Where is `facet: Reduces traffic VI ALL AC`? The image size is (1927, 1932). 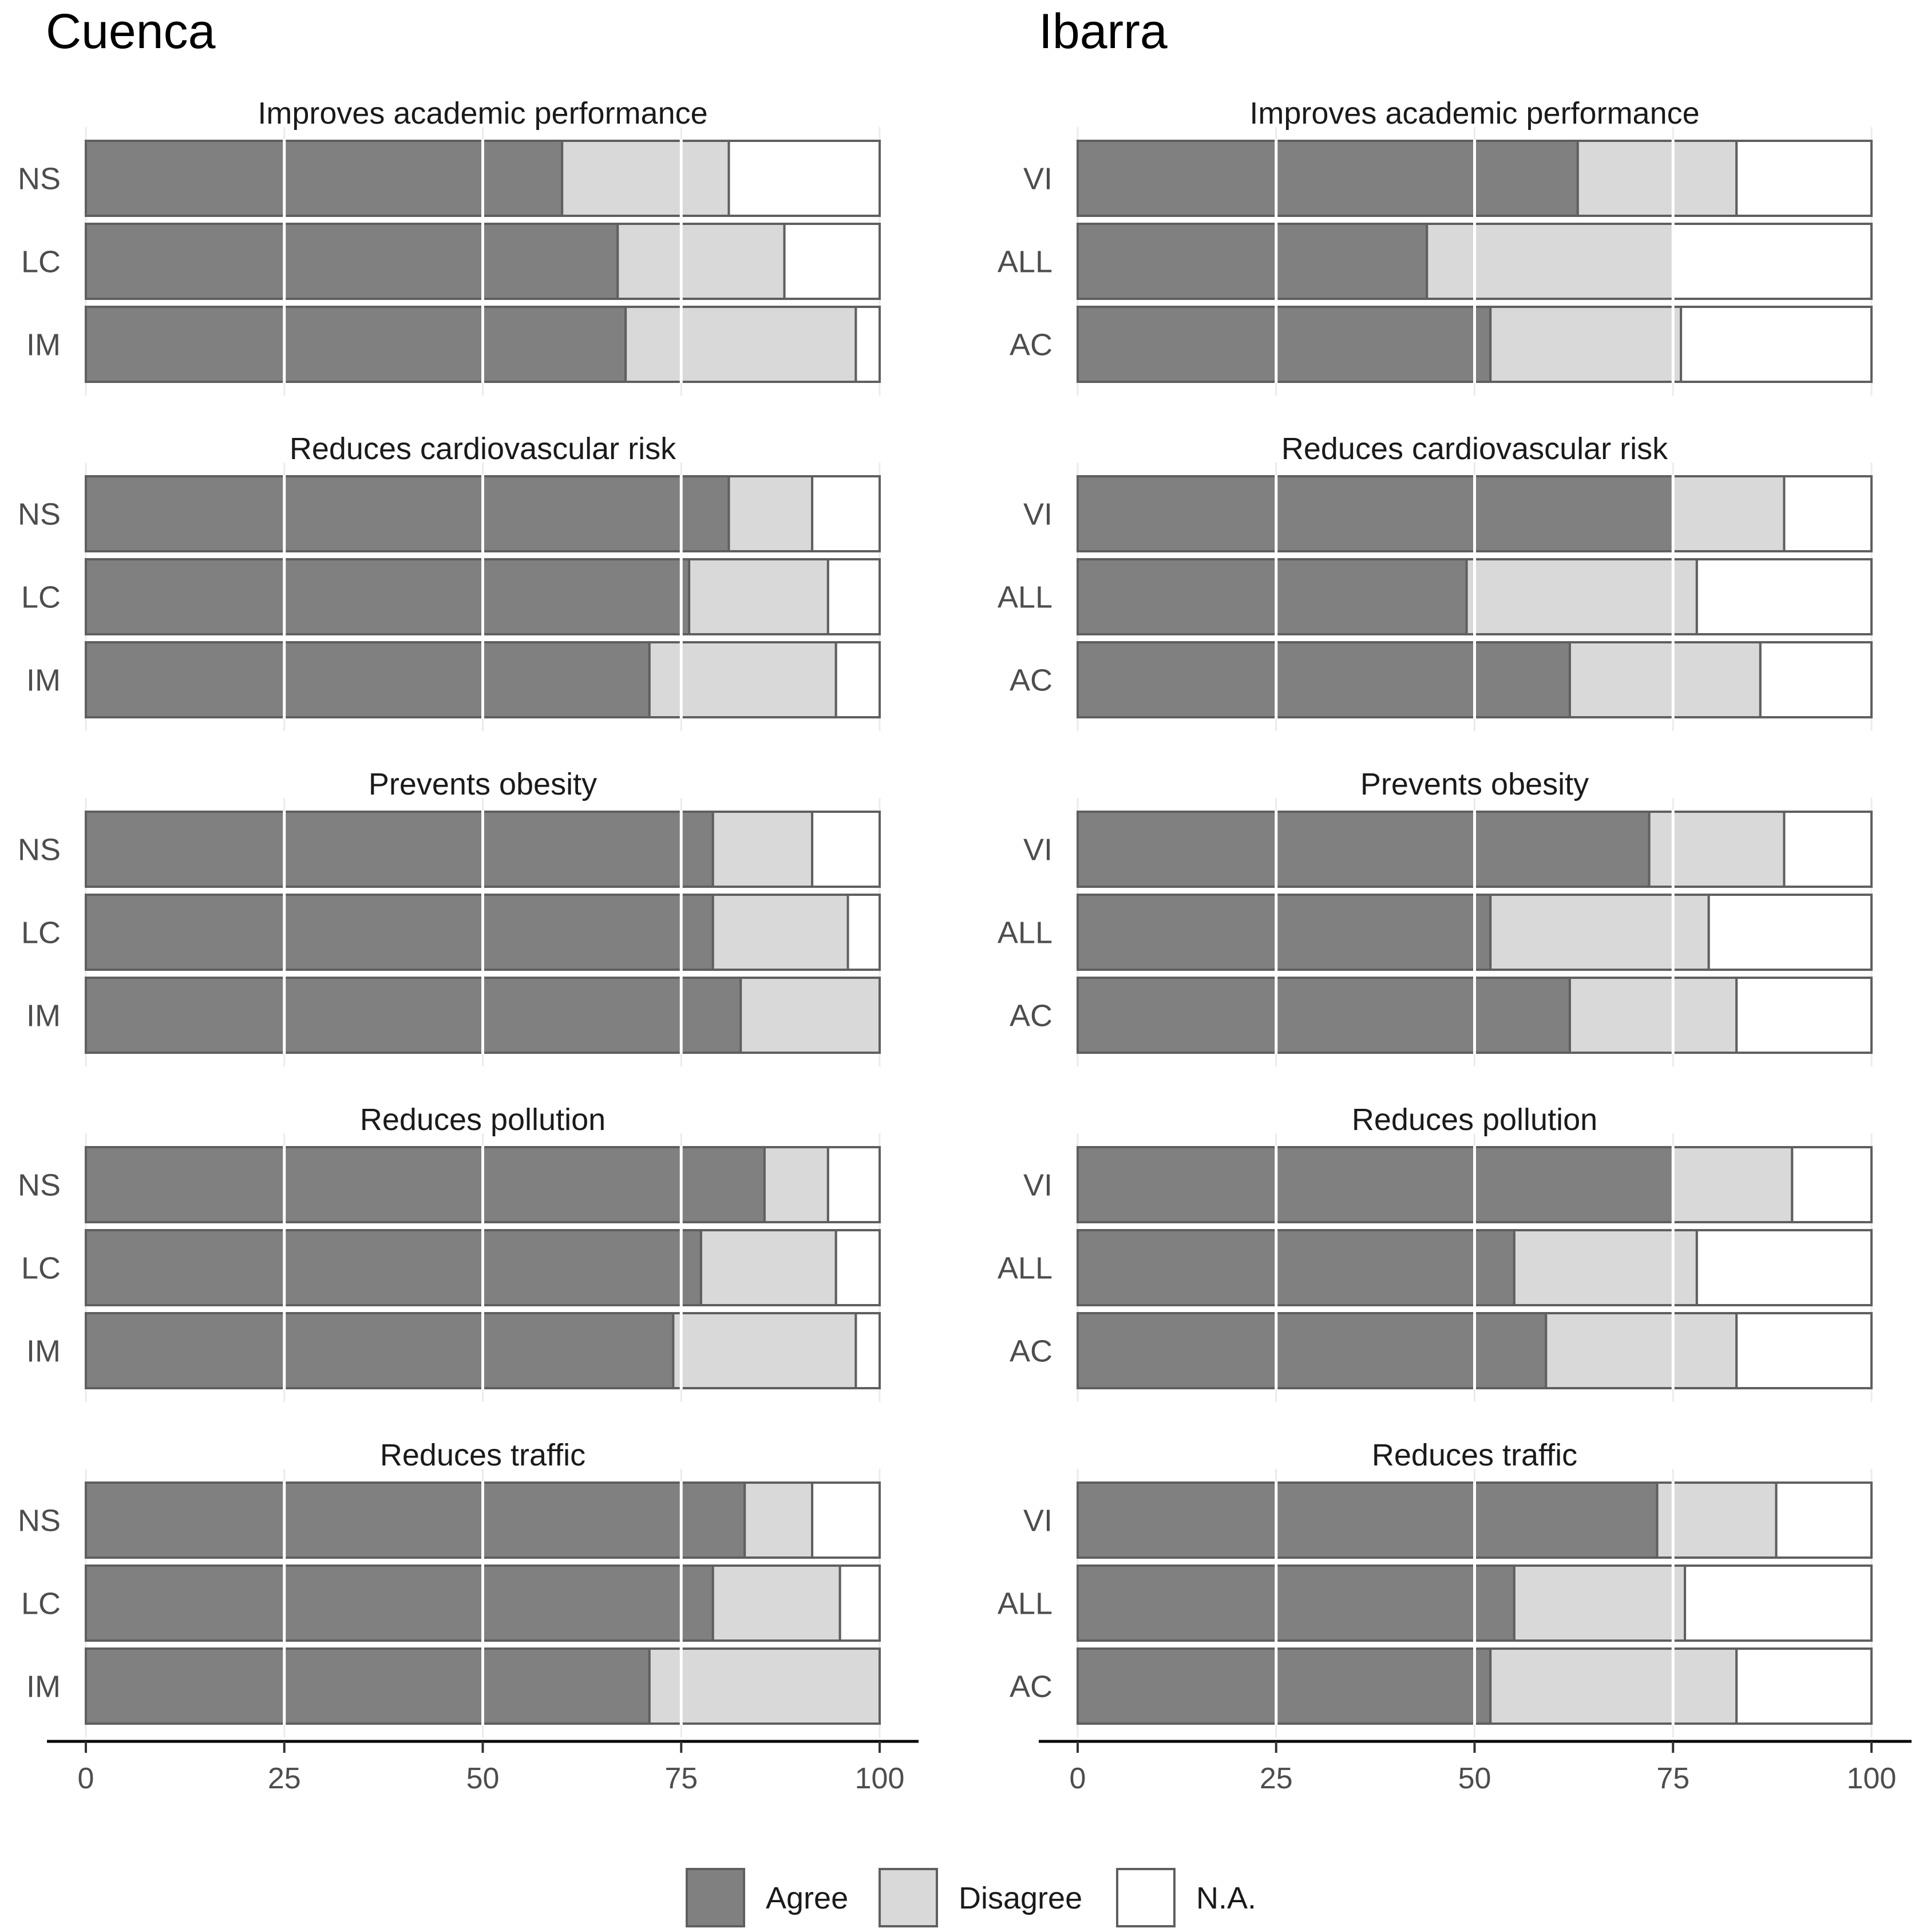
facet: Reduces traffic VI ALL AC is located at coordinates (1435, 1587).